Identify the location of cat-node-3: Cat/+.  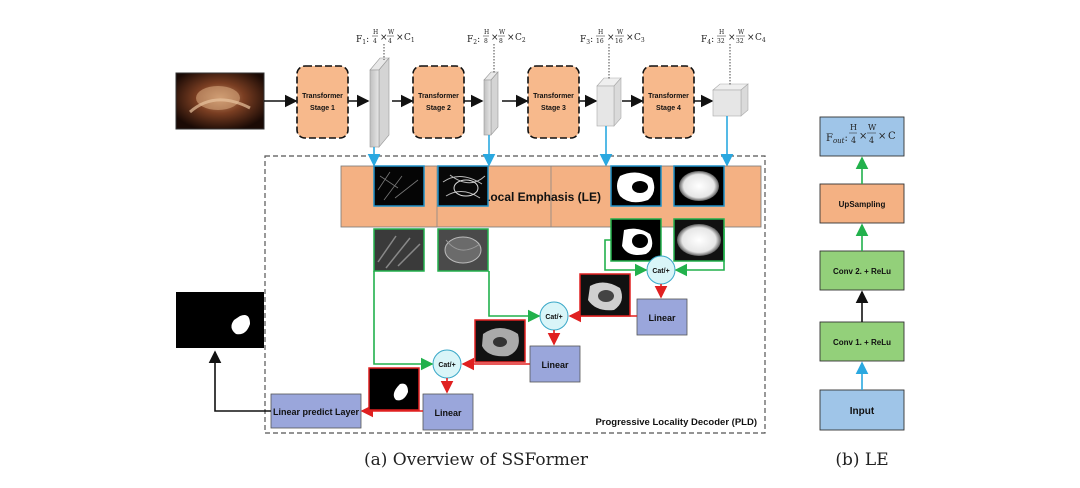
(447, 364).